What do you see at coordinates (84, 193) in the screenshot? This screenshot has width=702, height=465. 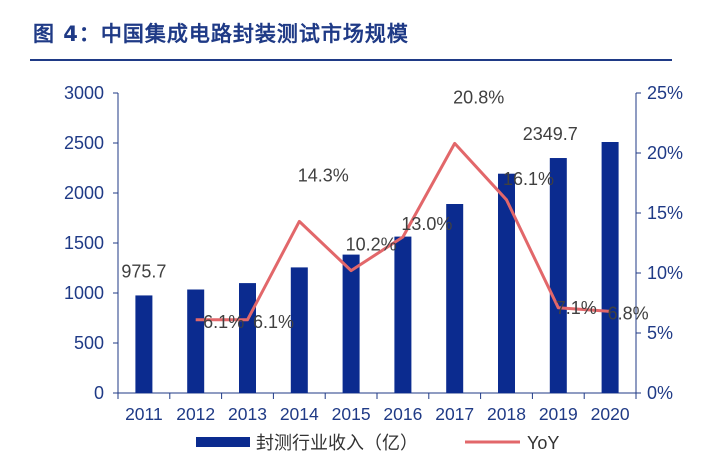 I see `left-tick-label: 2000` at bounding box center [84, 193].